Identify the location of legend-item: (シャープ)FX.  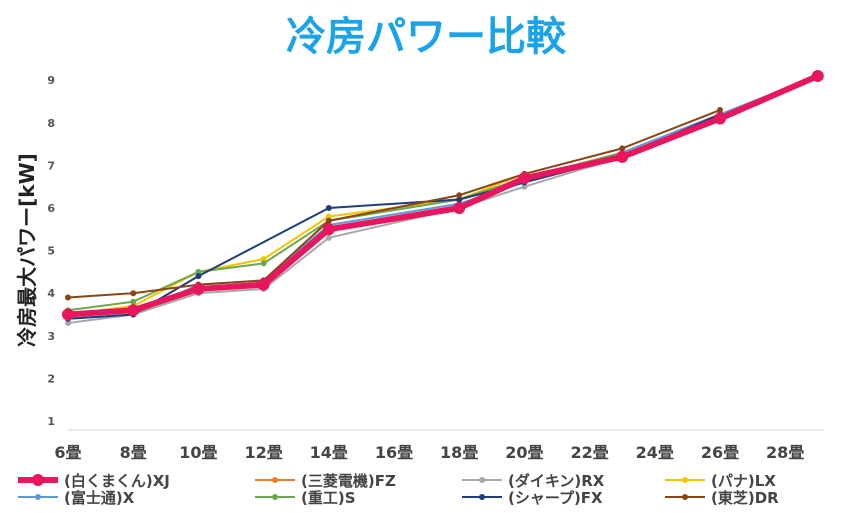
(532, 498).